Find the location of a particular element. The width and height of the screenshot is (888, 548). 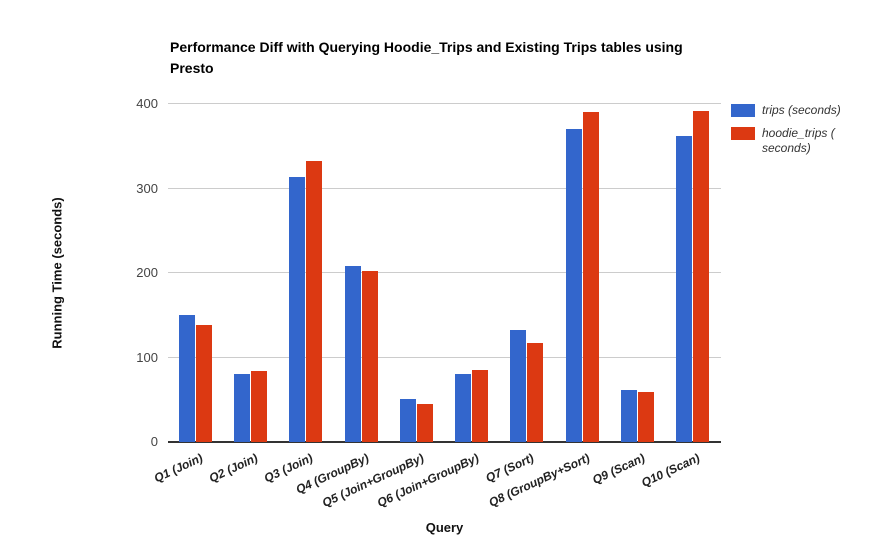

legend-label: trips (seconds) is located at coordinates (801, 110).